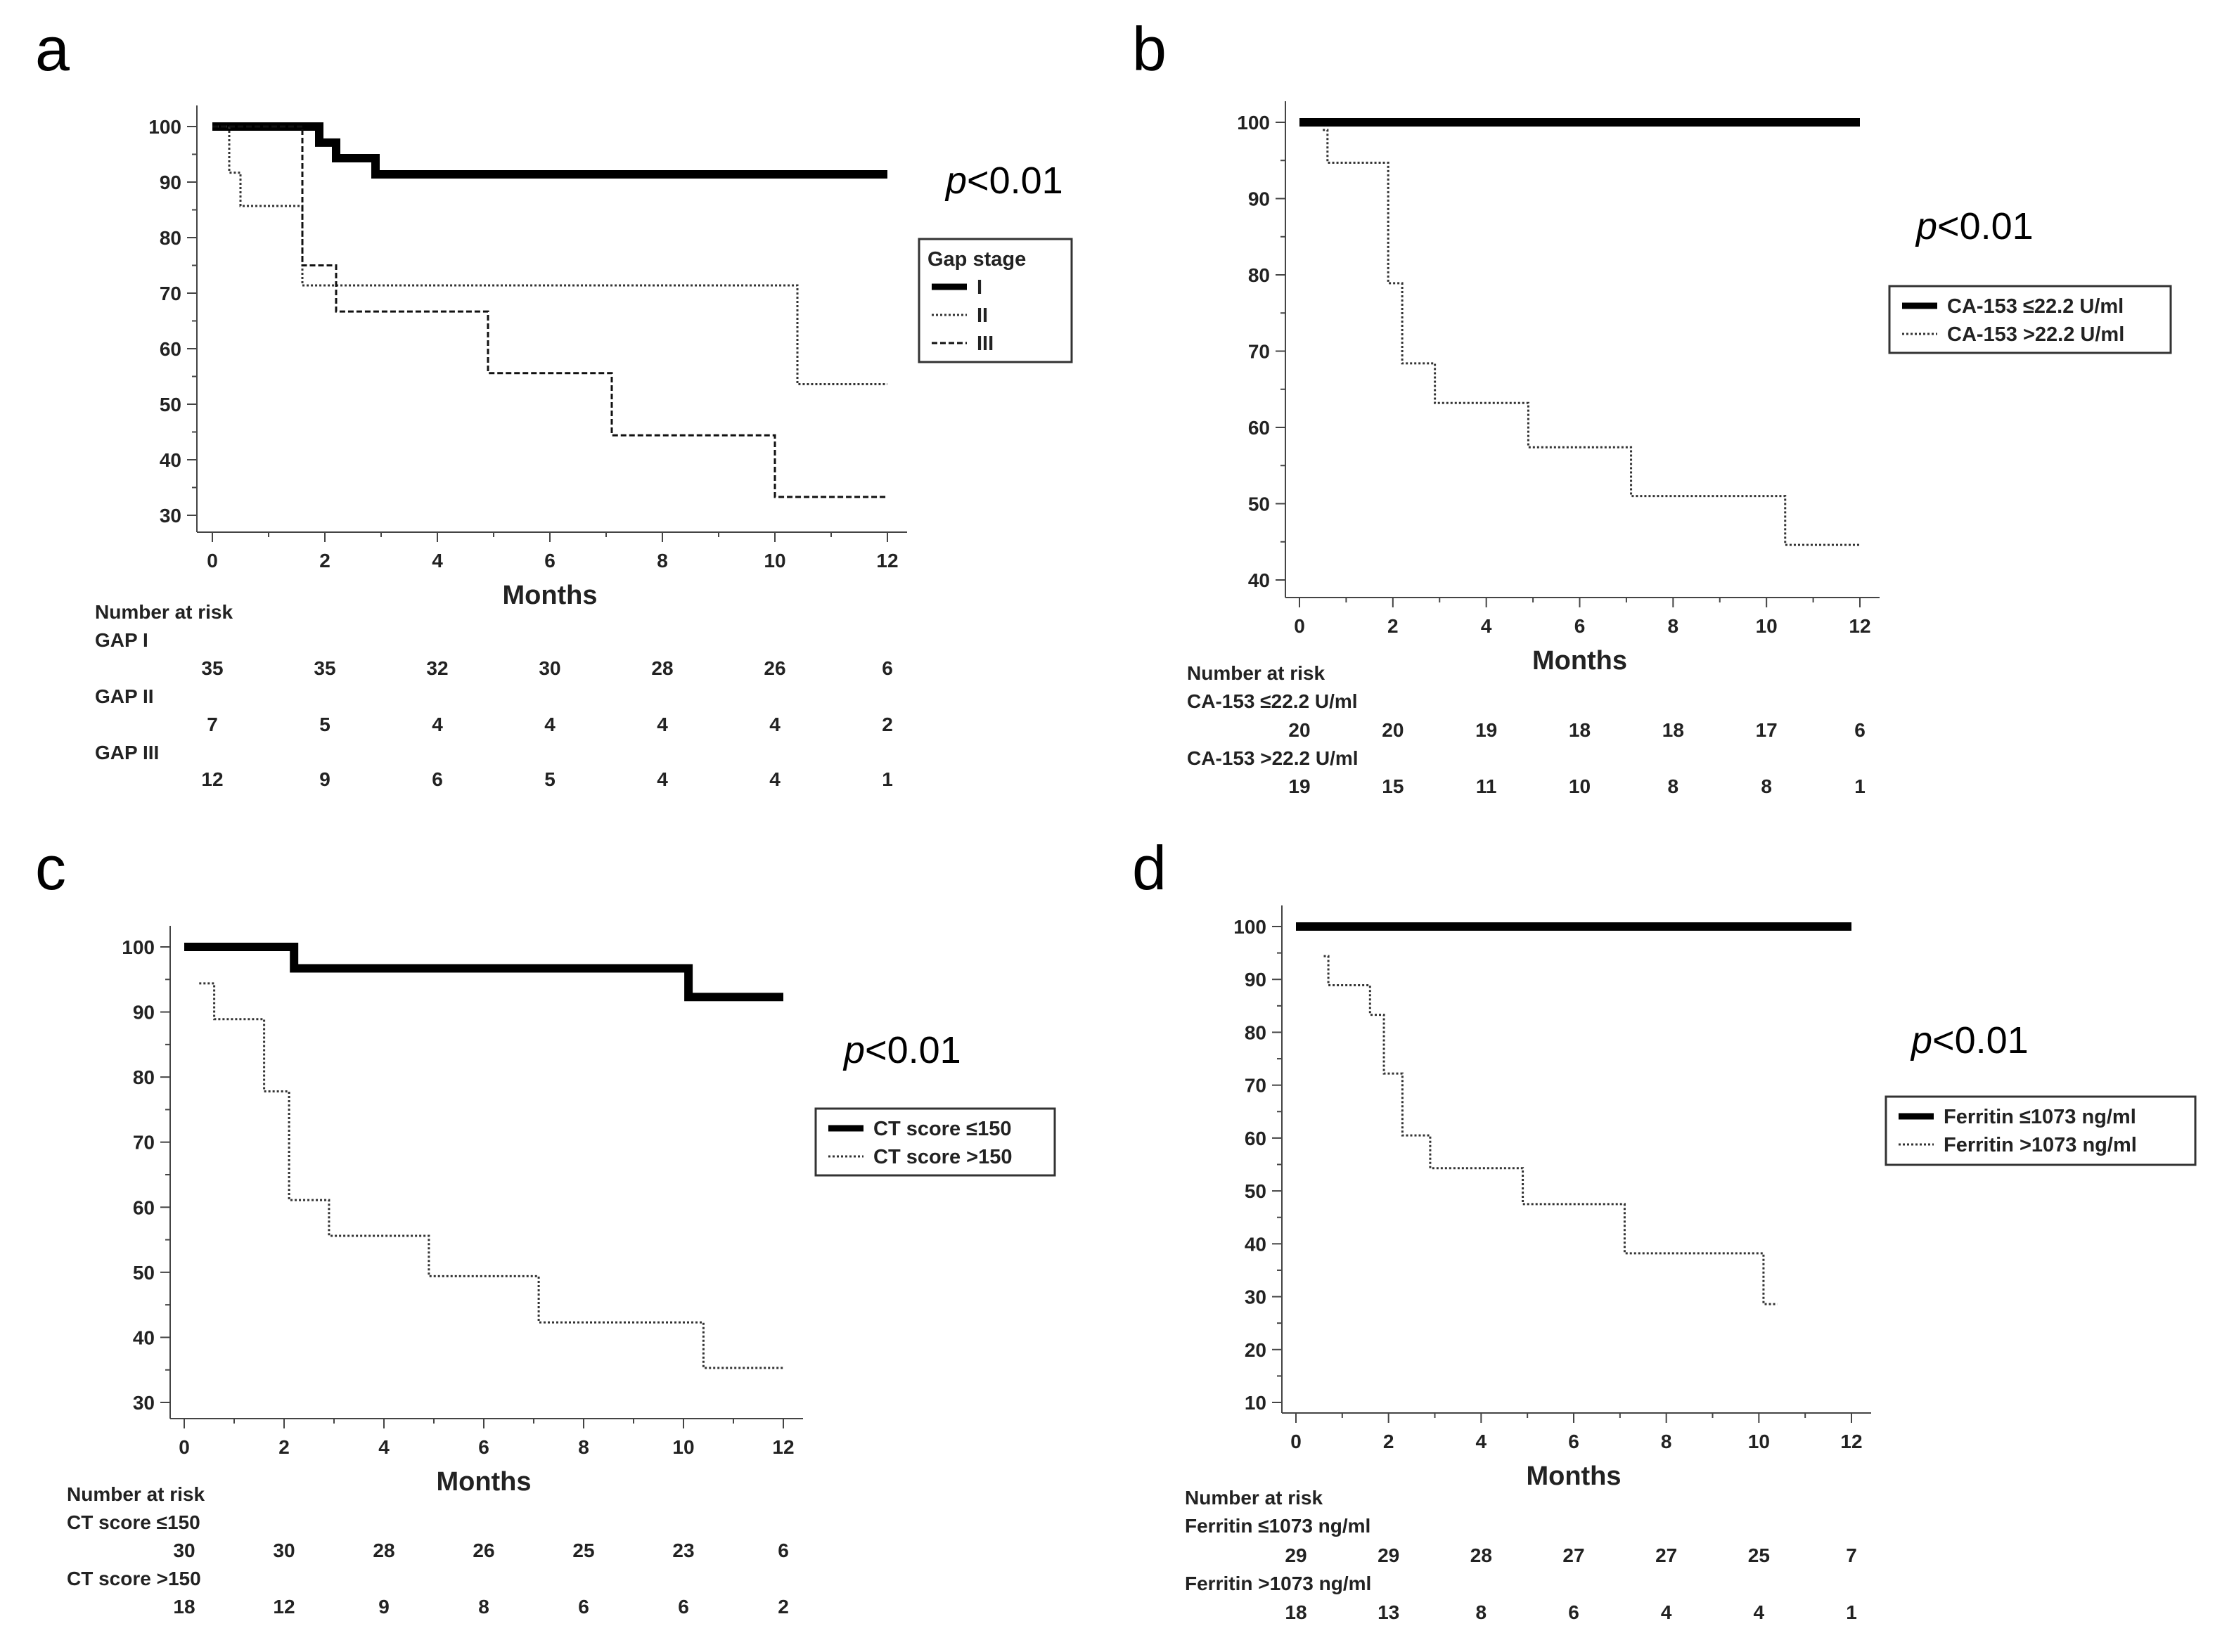  I want to click on y-tick-label: 20, so click(1255, 1350).